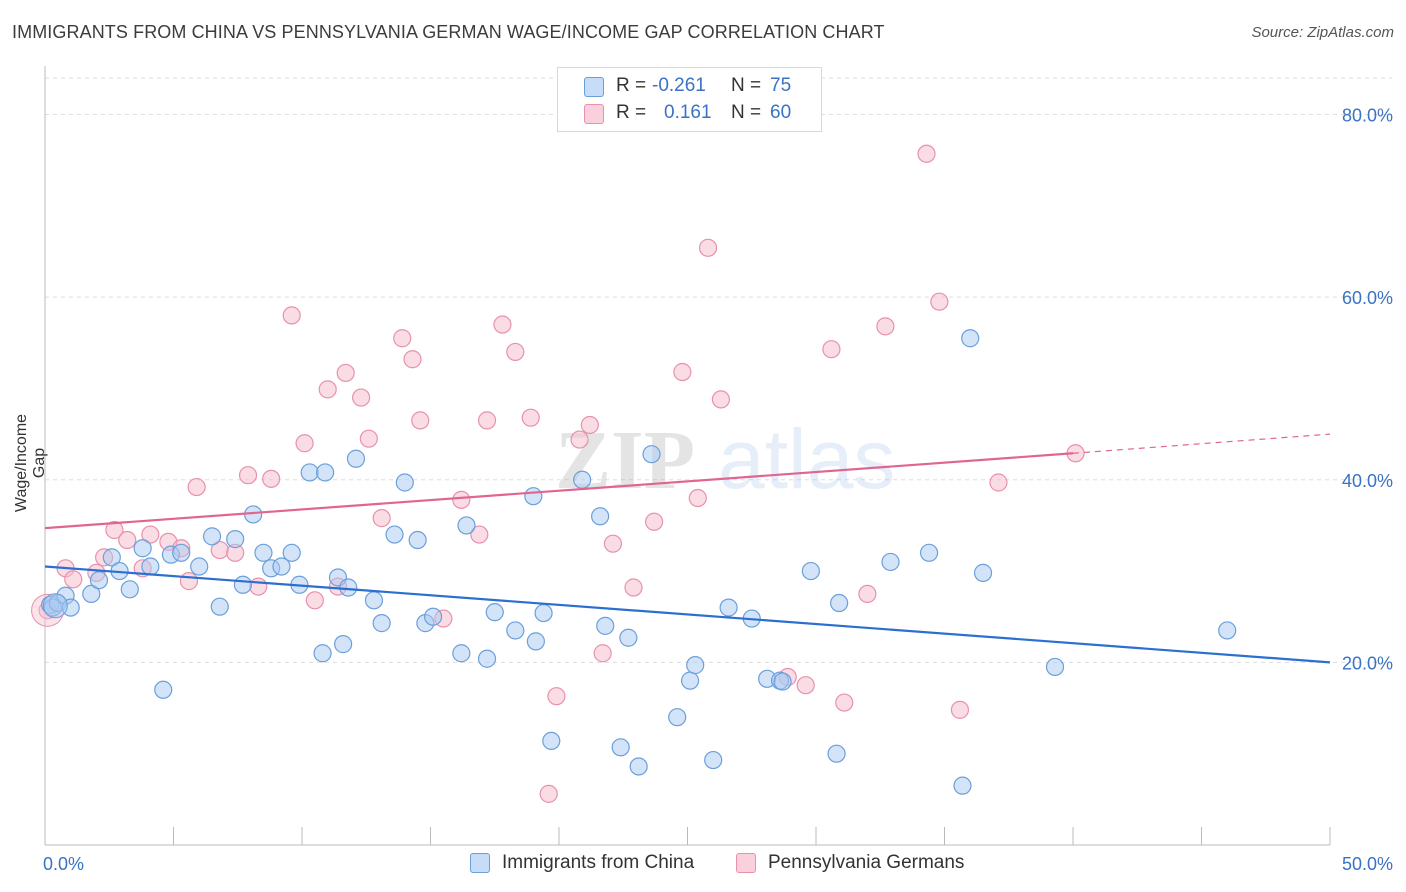 The image size is (1406, 892). I want to click on trend-line-pg, so click(559, 491).